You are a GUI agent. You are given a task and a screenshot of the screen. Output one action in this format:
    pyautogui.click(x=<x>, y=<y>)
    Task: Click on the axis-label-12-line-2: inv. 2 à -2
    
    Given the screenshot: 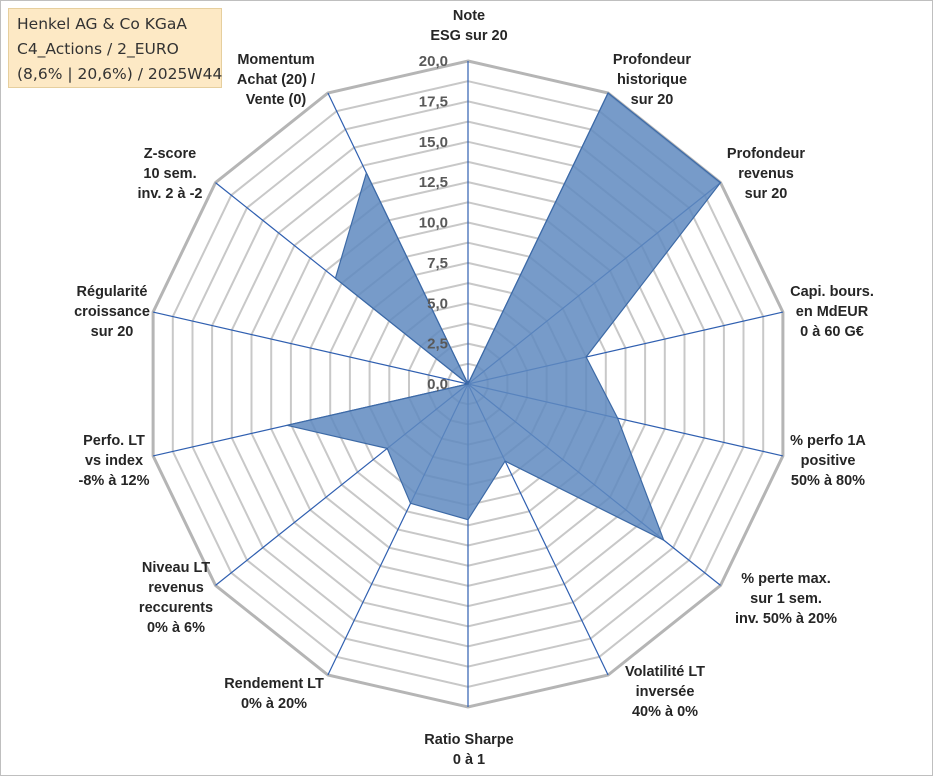 What is the action you would take?
    pyautogui.click(x=169, y=194)
    